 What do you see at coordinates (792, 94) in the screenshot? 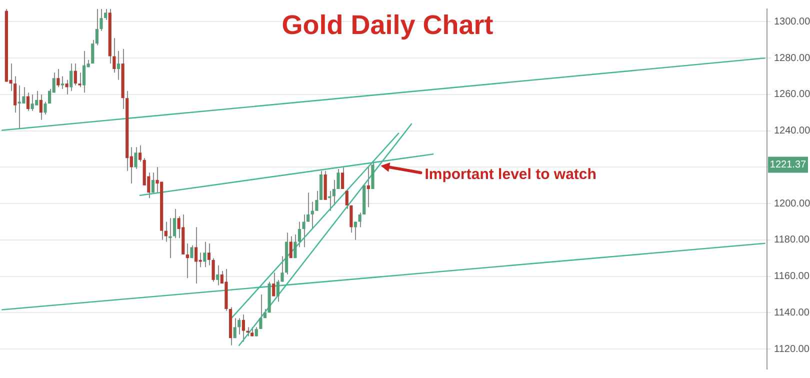
I see `y-tick-label: 1260.00` at bounding box center [792, 94].